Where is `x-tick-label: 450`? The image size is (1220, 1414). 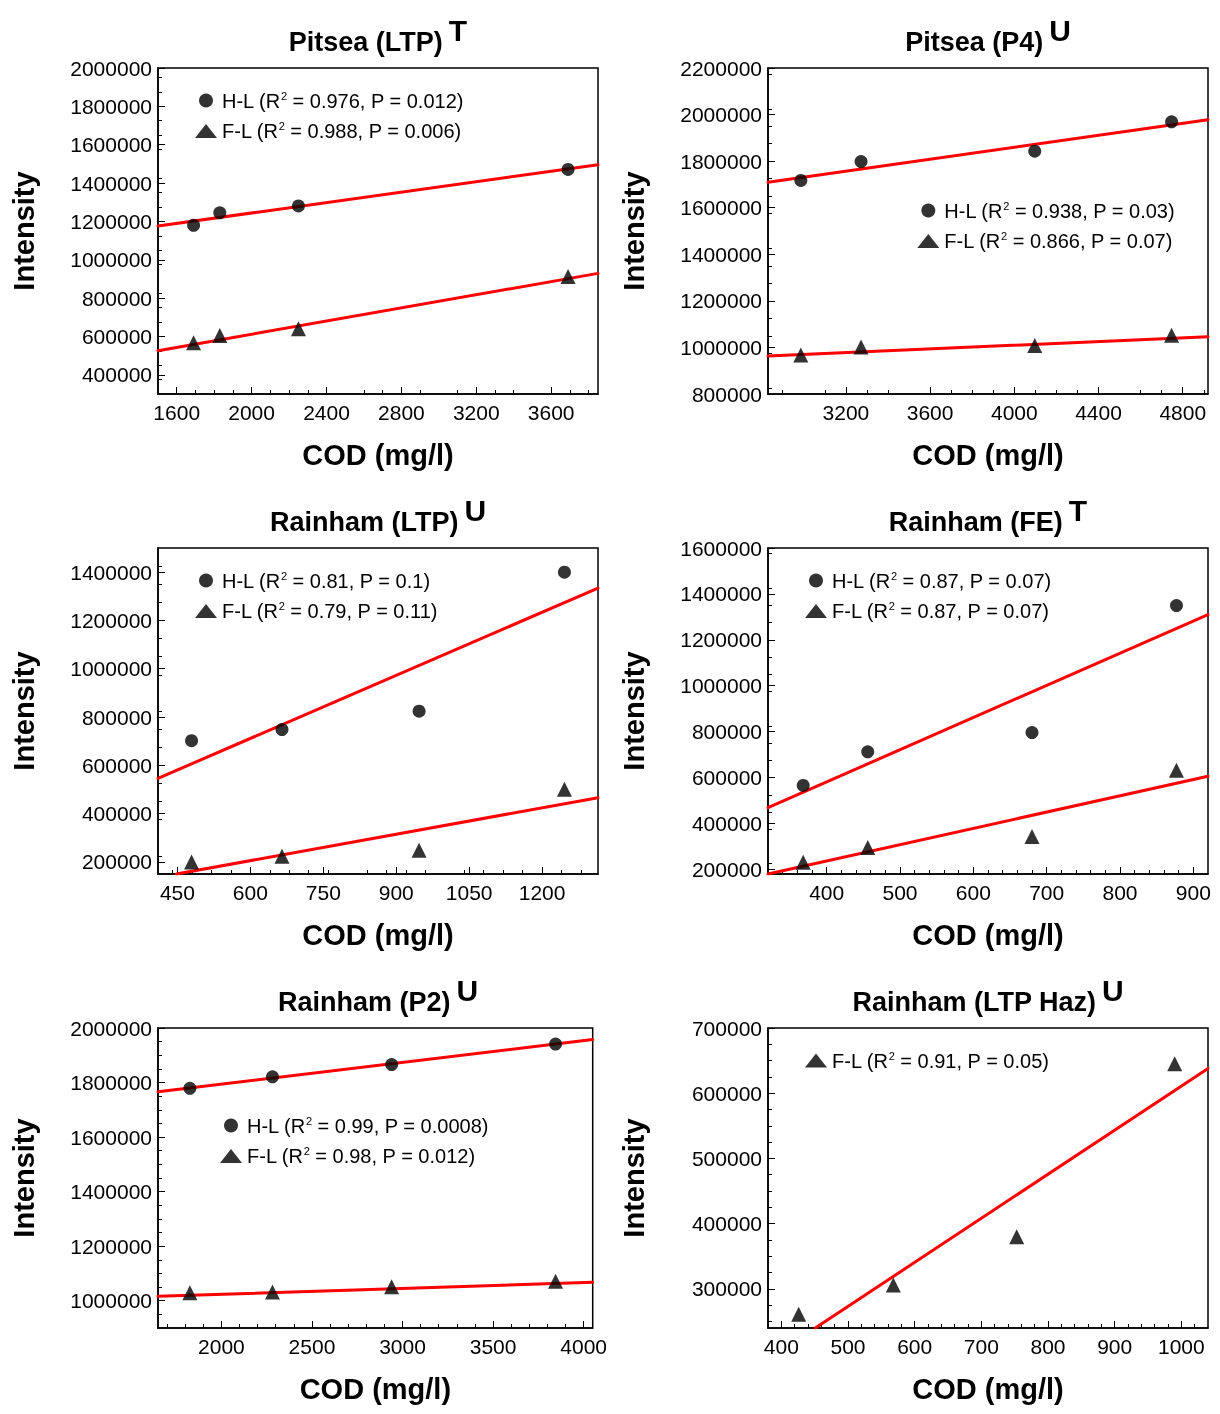
x-tick-label: 450 is located at coordinates (177, 892).